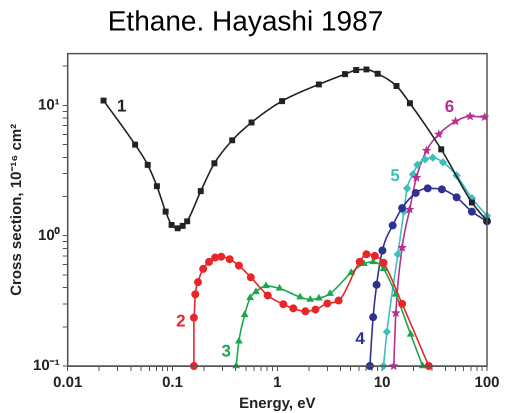  What do you see at coordinates (172, 383) in the screenshot?
I see `x-tick-label: 0.1` at bounding box center [172, 383].